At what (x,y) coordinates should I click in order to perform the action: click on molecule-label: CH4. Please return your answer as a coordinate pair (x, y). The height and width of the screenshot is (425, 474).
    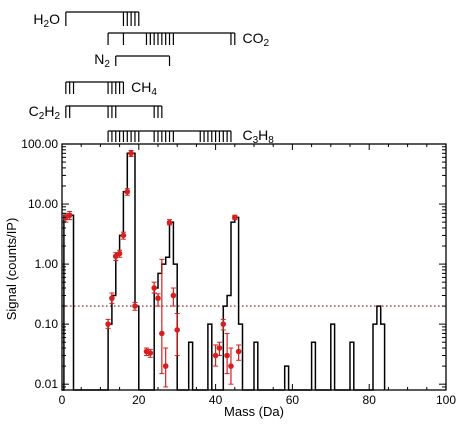
    Looking at the image, I should click on (144, 88).